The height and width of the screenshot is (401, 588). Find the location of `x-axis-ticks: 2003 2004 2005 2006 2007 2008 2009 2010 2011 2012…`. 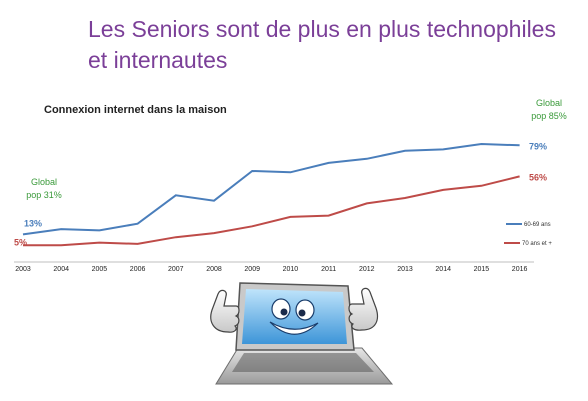

x-axis-ticks: 2003 2004 2005 2006 2007 2008 2009 2010 2011 2012… is located at coordinates (271, 269).